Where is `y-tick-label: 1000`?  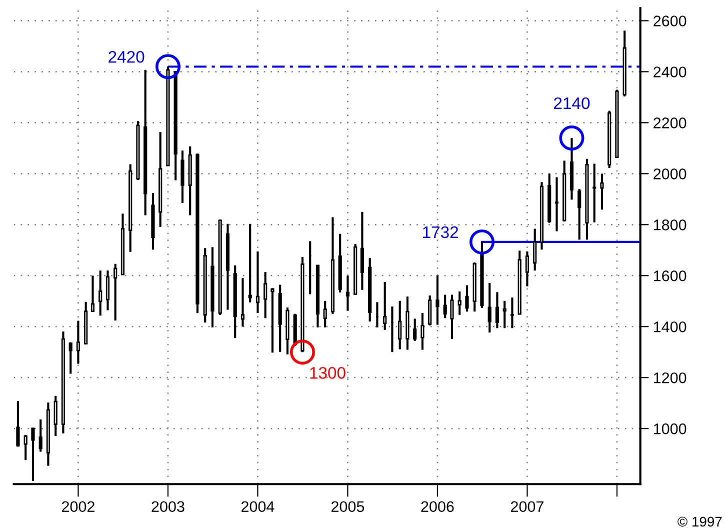
y-tick-label: 1000 is located at coordinates (670, 428).